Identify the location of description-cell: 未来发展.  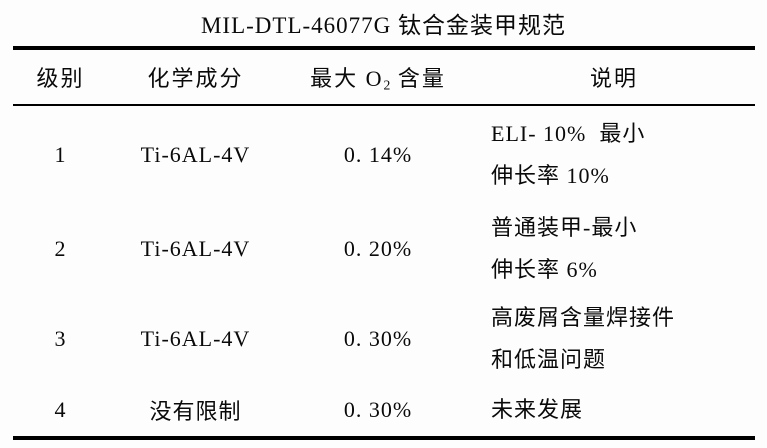
(614, 411).